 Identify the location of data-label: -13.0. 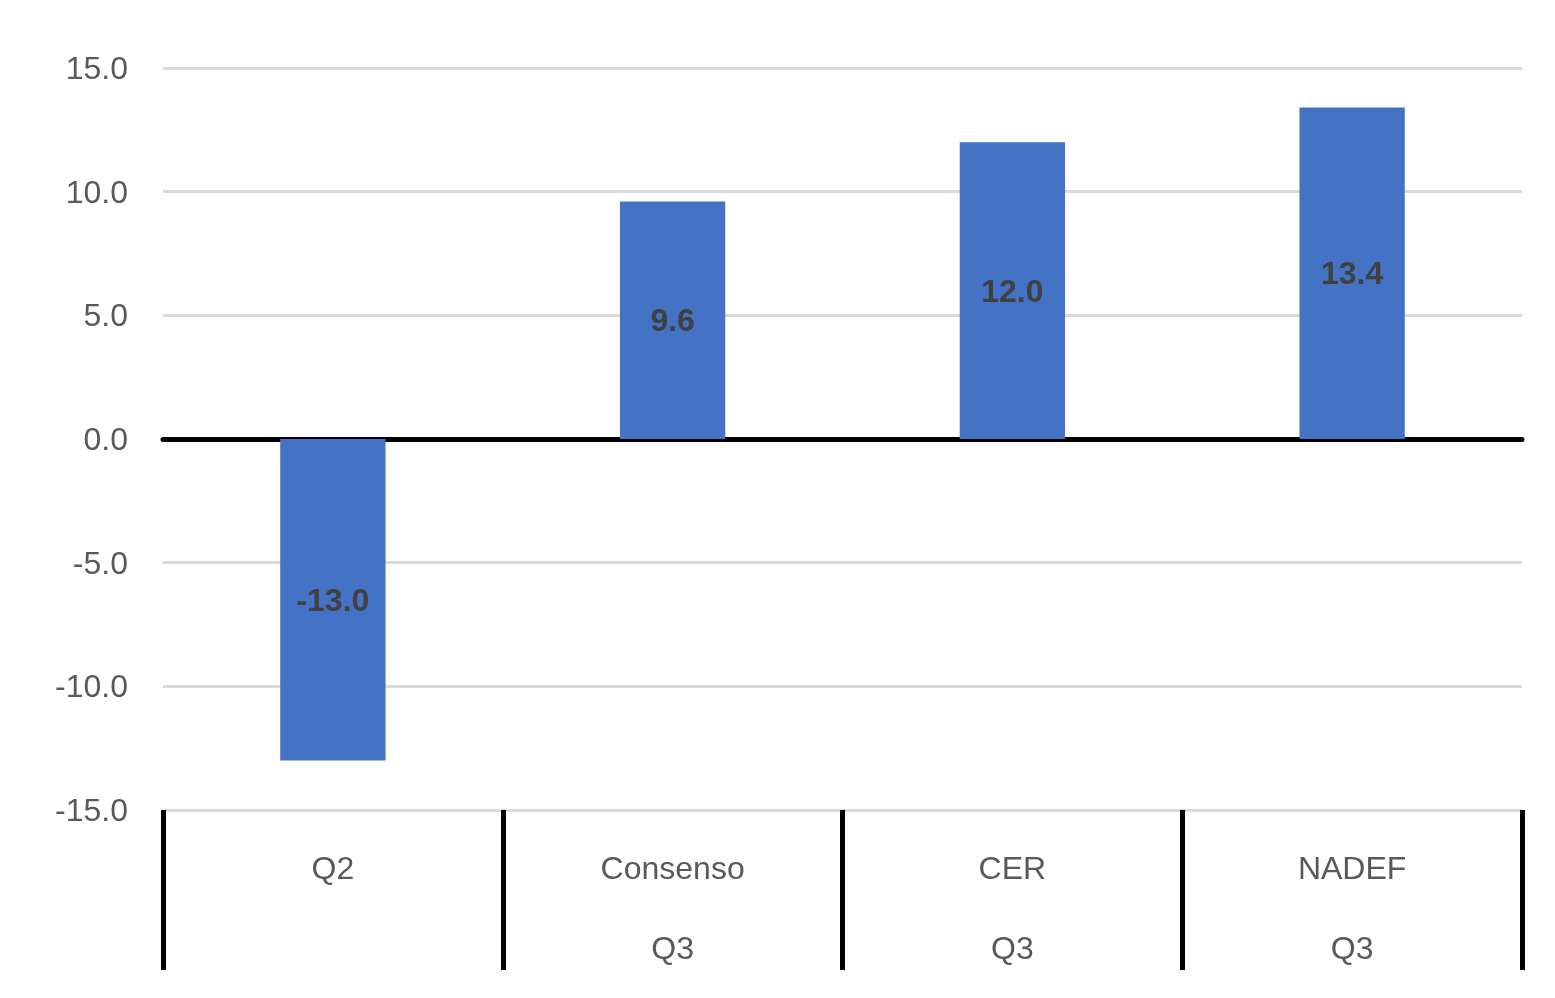
(333, 599).